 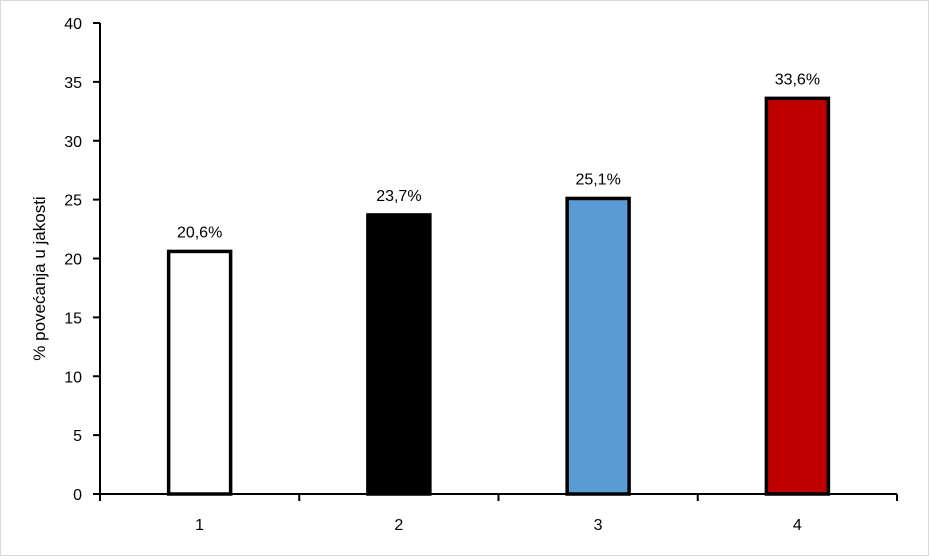 I want to click on y-tick-label: 30, so click(x=73, y=142).